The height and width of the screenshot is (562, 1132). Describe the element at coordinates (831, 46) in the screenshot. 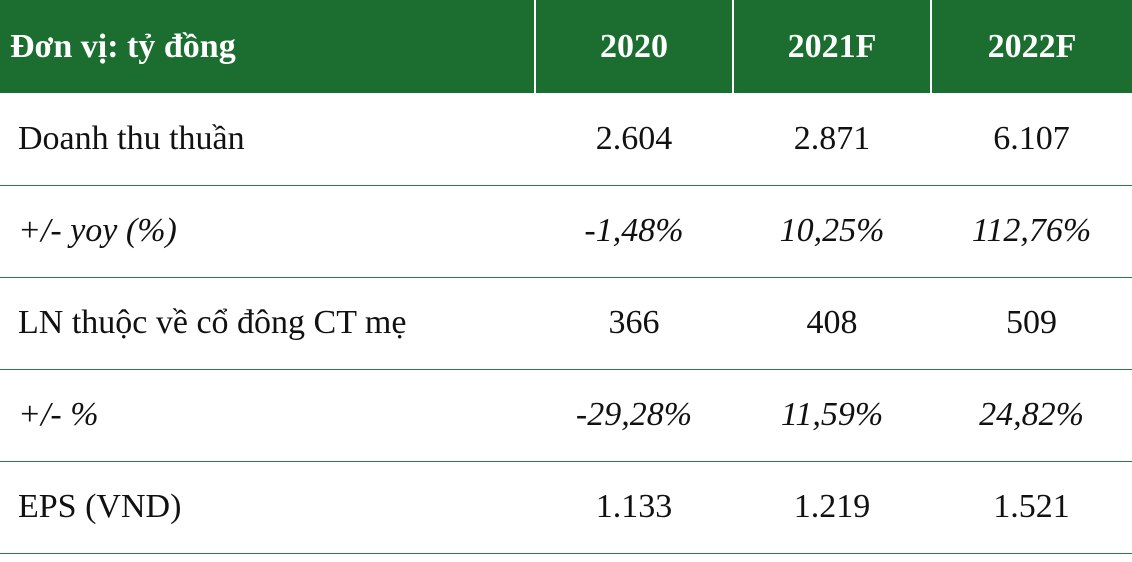

I see `year-header-2021f: 2021F` at that location.